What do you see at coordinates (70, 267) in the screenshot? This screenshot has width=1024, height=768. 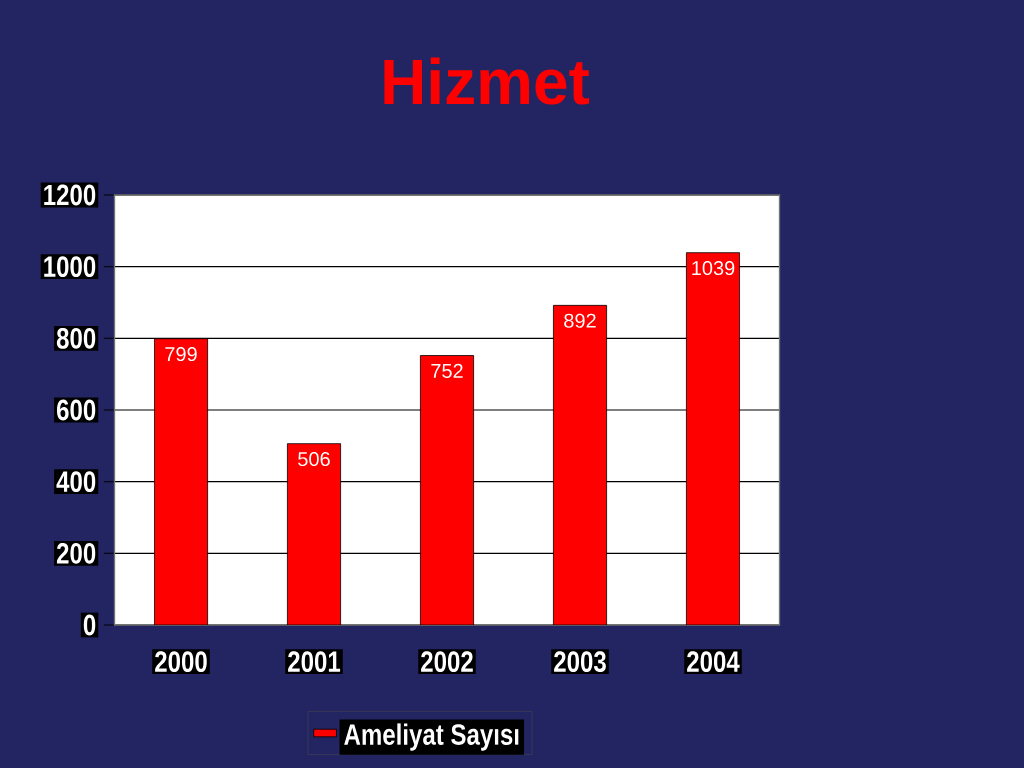 I see `y-tick-label: 1000` at bounding box center [70, 267].